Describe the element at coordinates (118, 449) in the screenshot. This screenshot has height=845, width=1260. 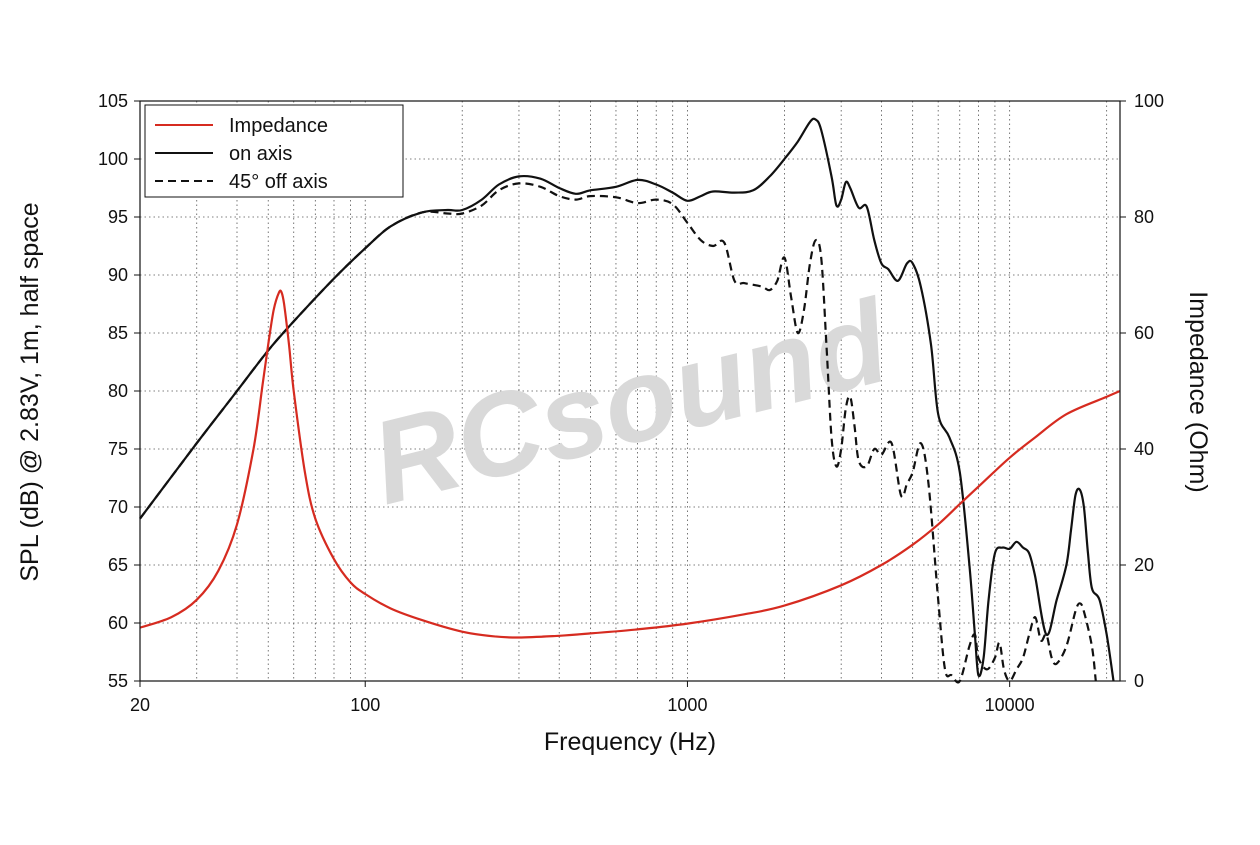
I see `y-tick-label: 75` at that location.